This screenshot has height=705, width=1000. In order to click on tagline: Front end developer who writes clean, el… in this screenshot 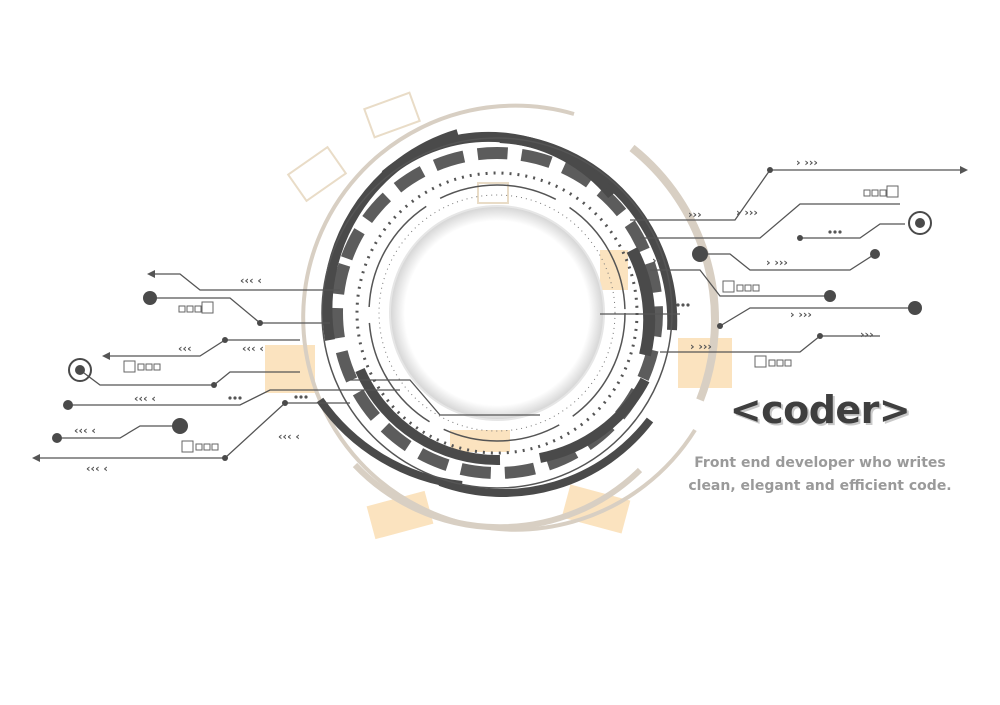, I will do `click(820, 474)`.